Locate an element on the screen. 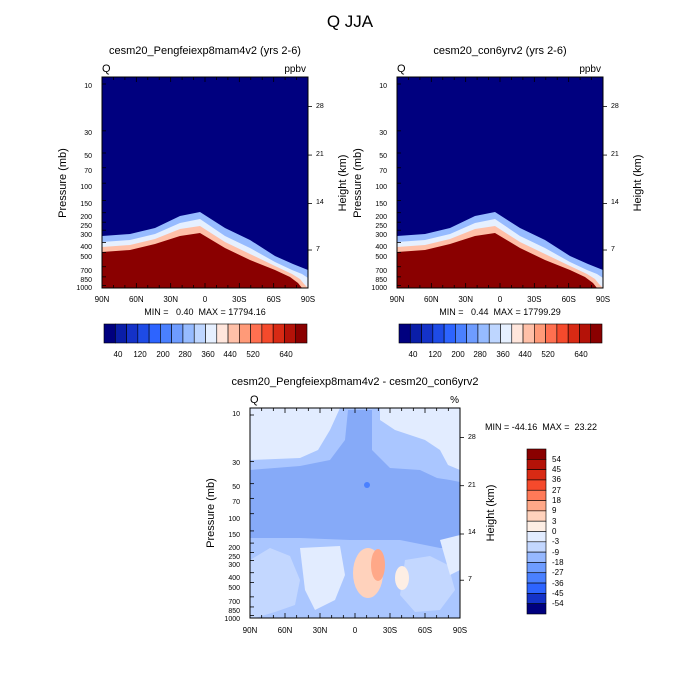 The height and width of the screenshot is (700, 700). panel-2-variable-label: Q is located at coordinates (401, 69).